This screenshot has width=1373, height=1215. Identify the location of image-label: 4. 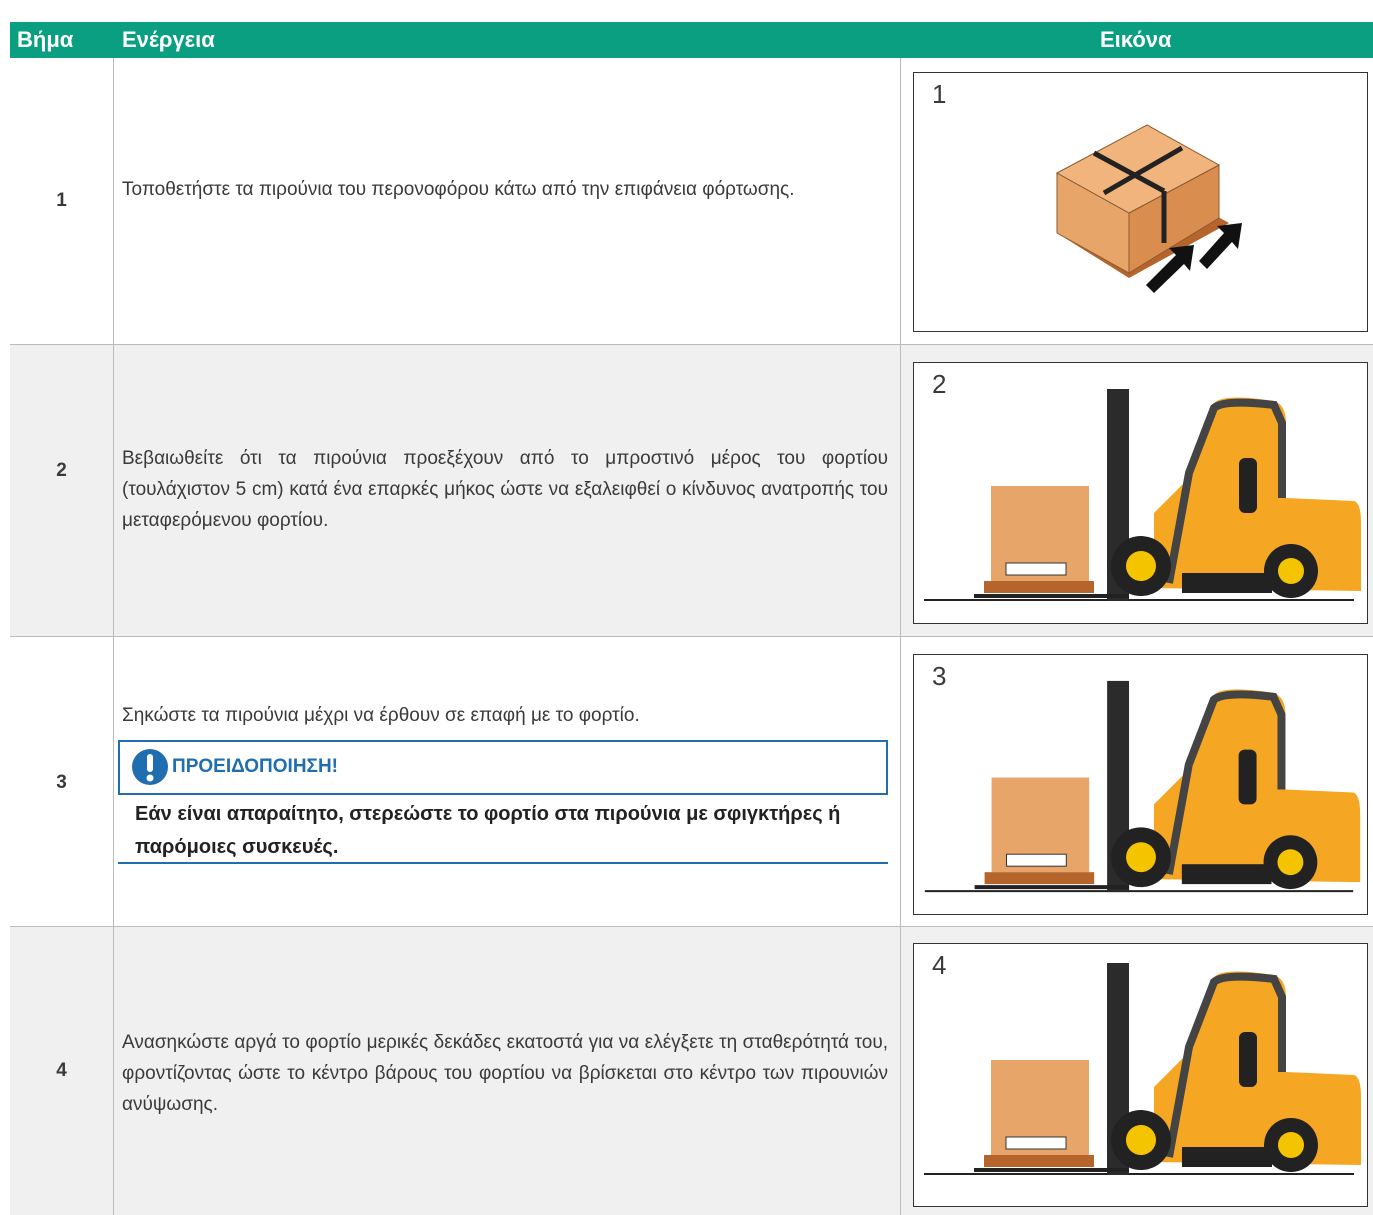
(939, 965).